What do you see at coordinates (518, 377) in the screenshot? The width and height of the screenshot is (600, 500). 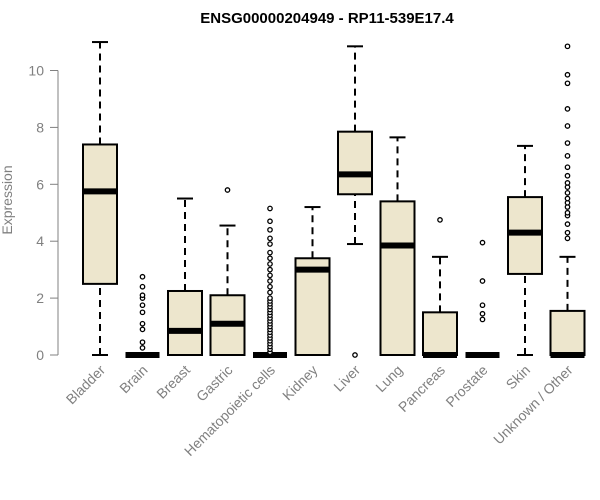 I see `x-tick-label: Skin` at bounding box center [518, 377].